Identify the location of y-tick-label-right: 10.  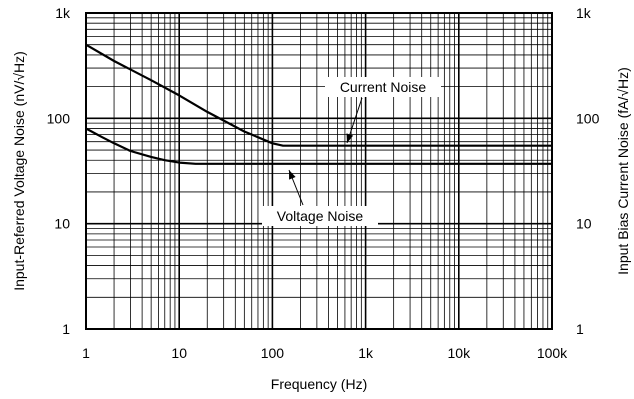
(584, 224).